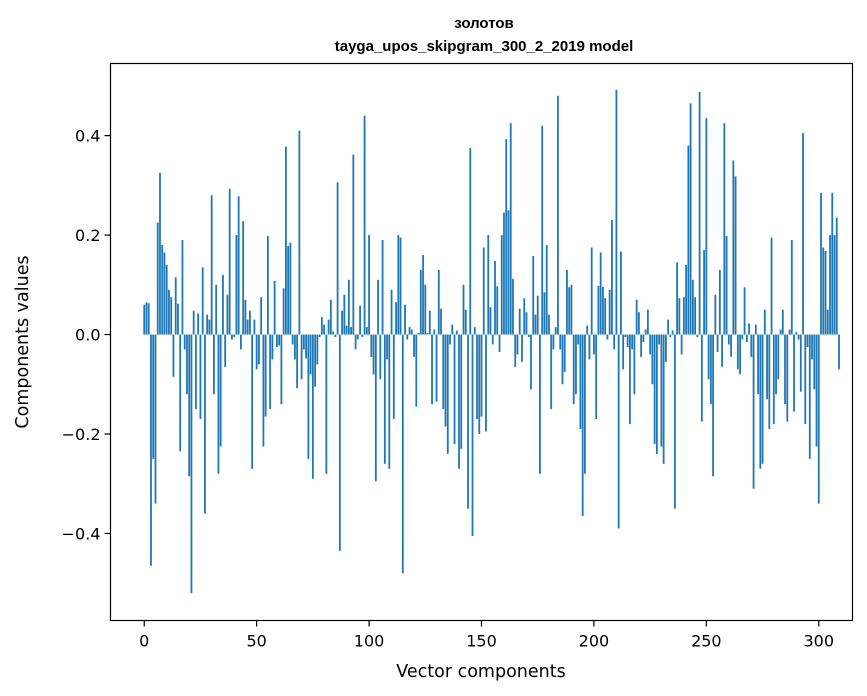  Describe the element at coordinates (480, 672) in the screenshot. I see `x-axis-label: Vector components` at that location.